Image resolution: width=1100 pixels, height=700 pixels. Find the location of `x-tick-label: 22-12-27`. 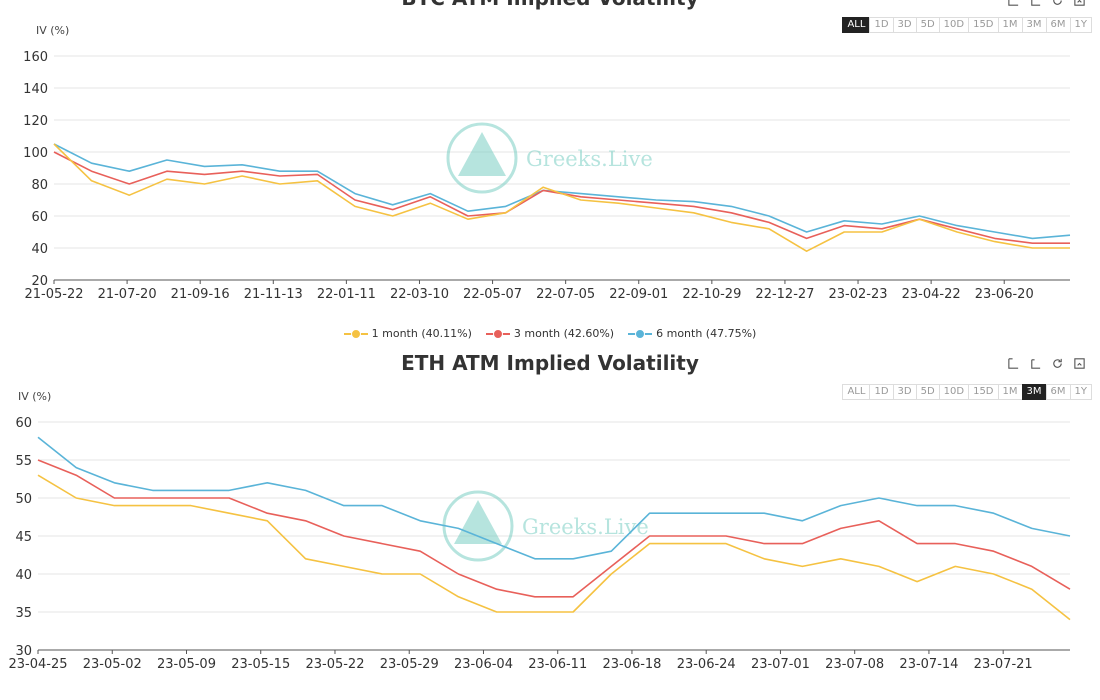

x-tick-label: 22-12-27 is located at coordinates (784, 294).